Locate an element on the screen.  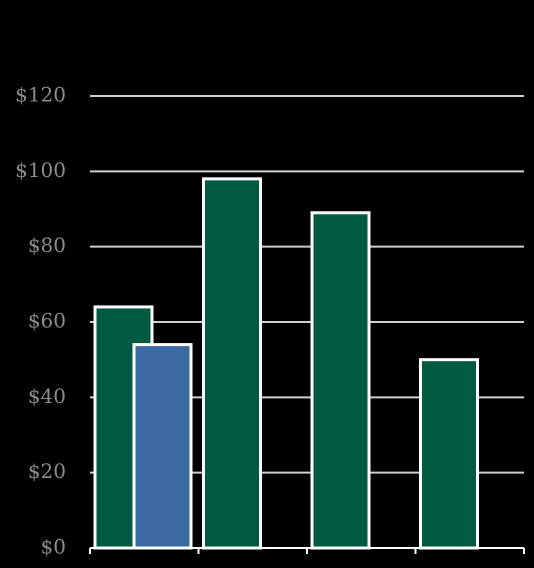
y-tick-label: $40 is located at coordinates (47, 396).